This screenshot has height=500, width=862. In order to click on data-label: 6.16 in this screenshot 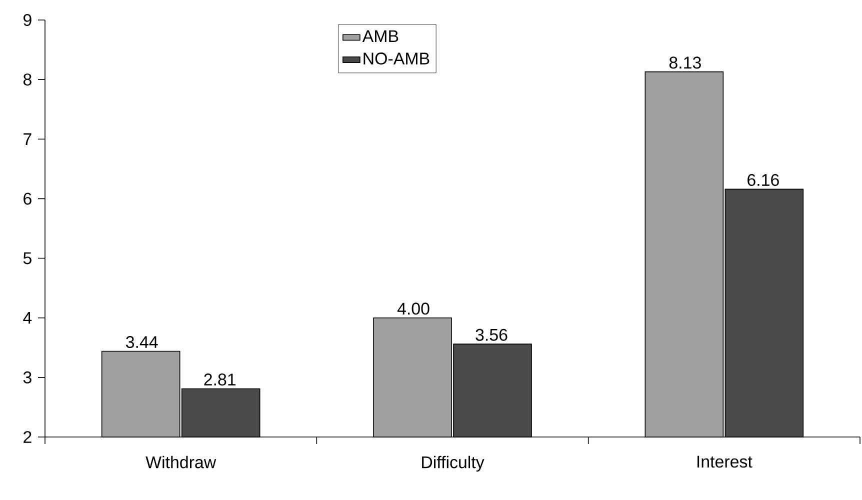, I will do `click(763, 180)`.